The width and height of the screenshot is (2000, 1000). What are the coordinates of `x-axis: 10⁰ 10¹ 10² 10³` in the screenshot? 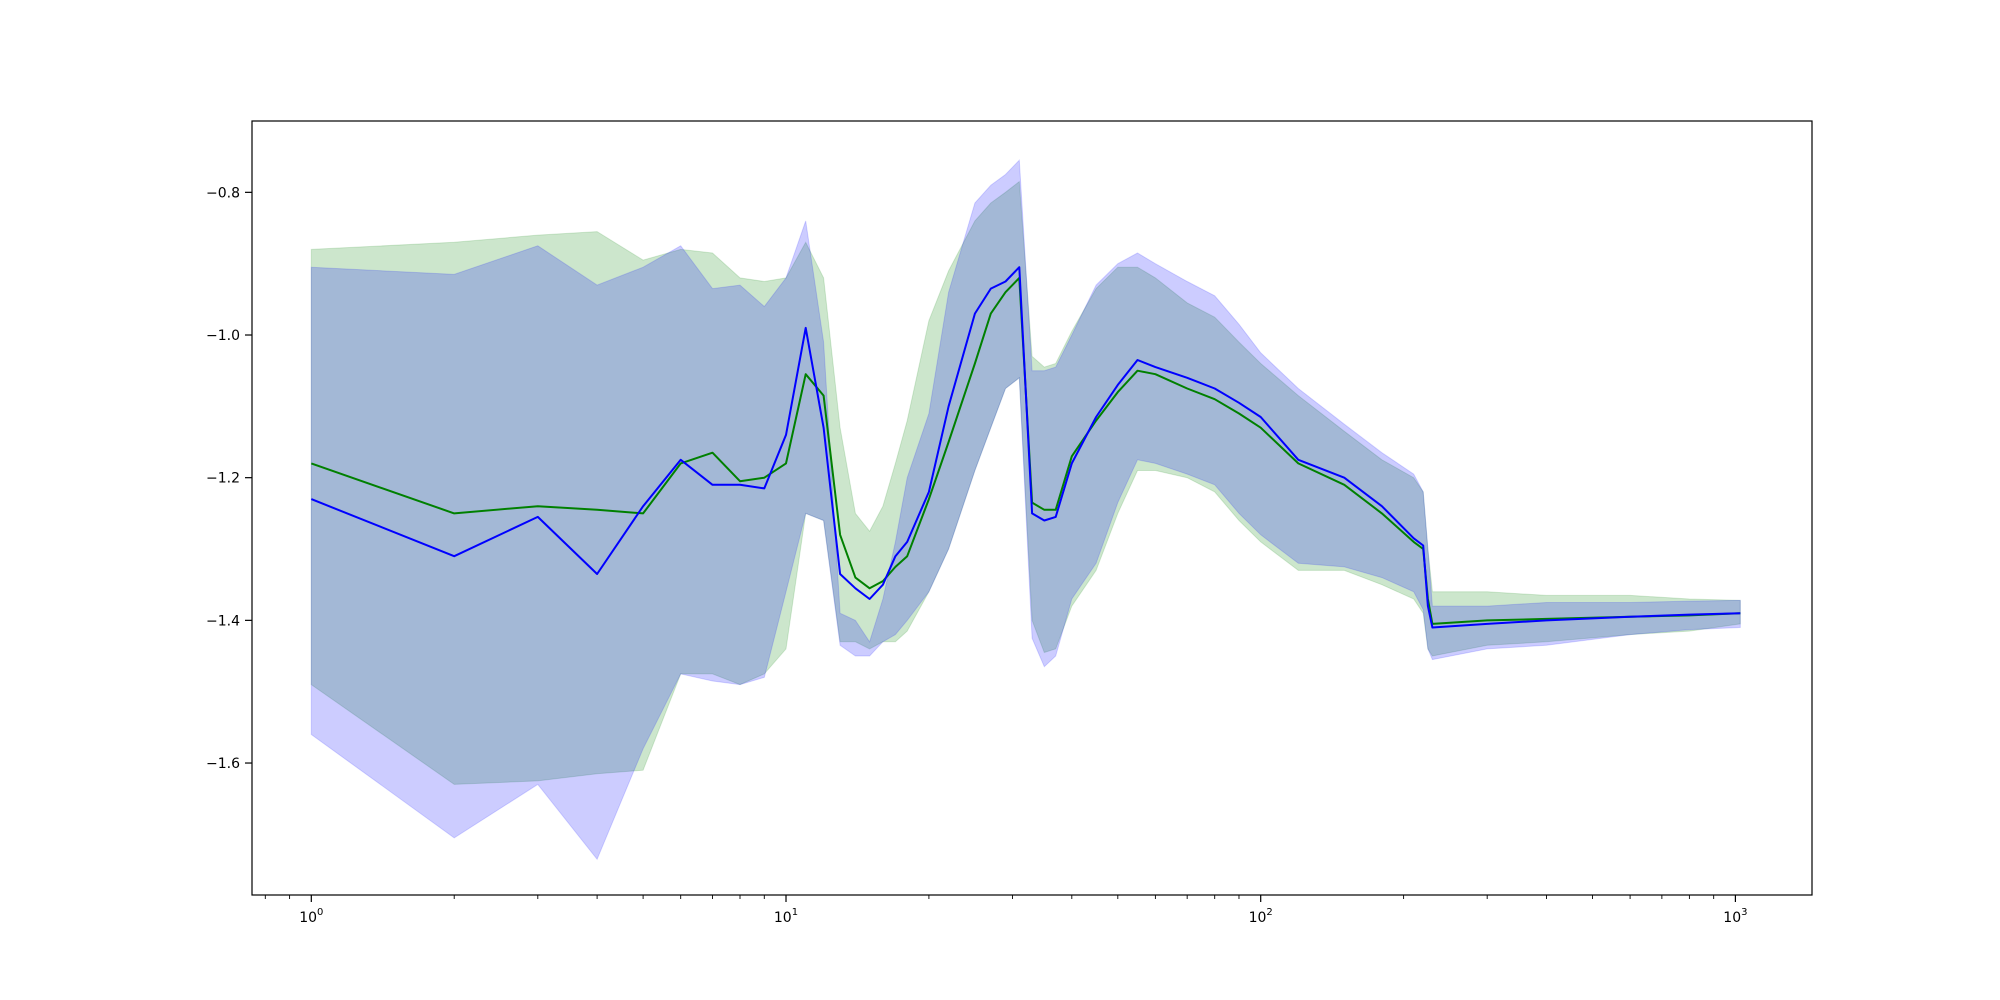 It's located at (1006, 910).